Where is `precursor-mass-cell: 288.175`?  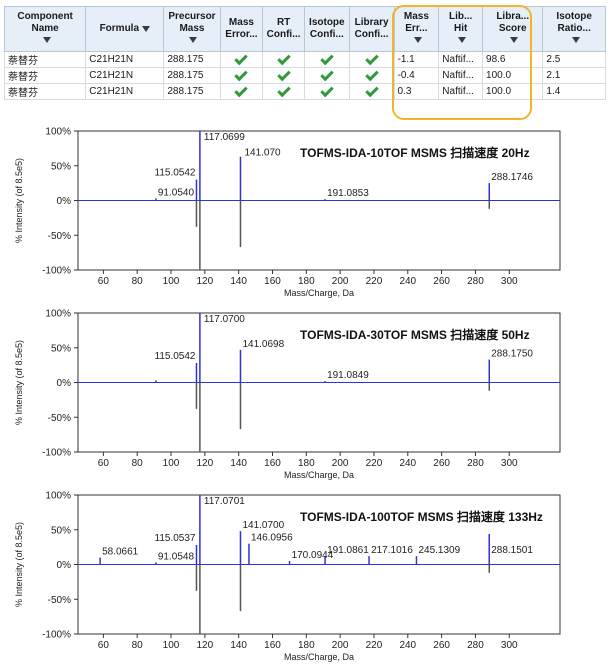 precursor-mass-cell: 288.175 is located at coordinates (192, 75).